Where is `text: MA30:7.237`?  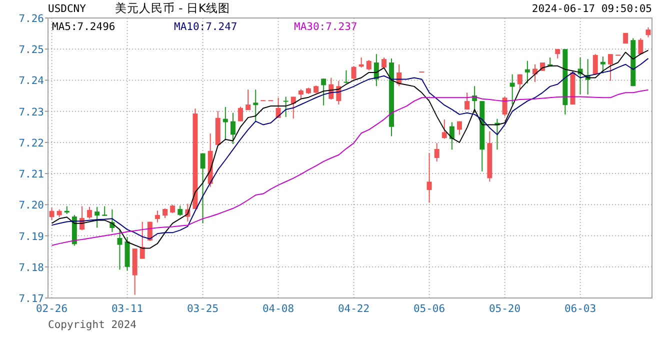 text: MA30:7.237 is located at coordinates (326, 27).